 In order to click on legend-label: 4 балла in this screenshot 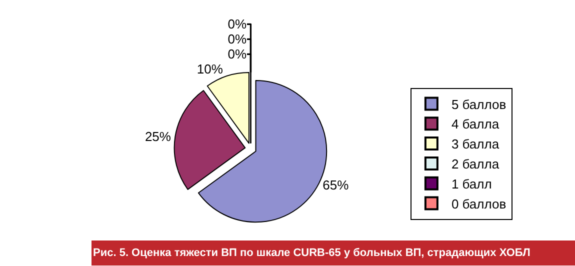, I will do `click(475, 124)`.